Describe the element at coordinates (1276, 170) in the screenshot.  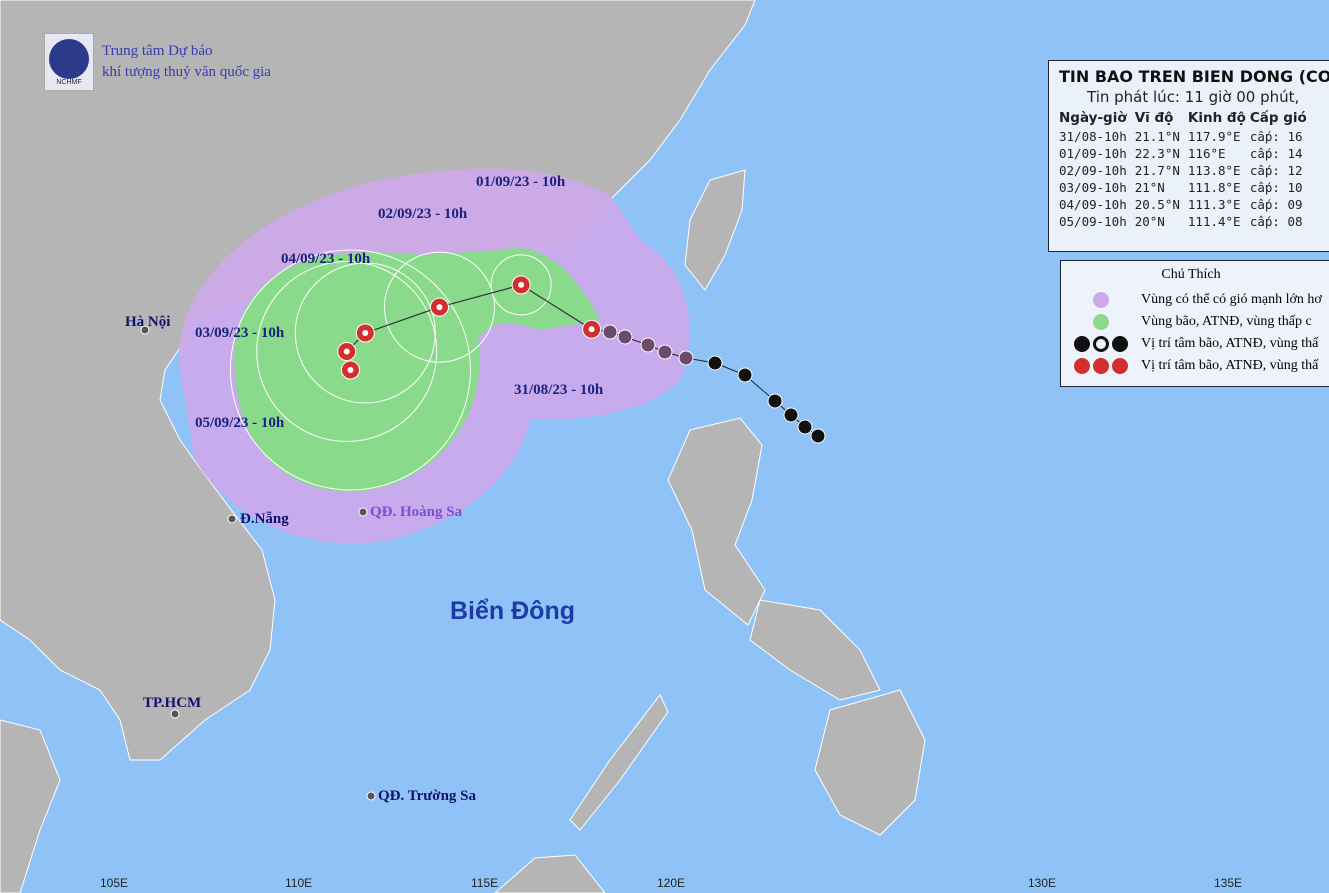
I see `cell-wind: cấp: 12` at that location.